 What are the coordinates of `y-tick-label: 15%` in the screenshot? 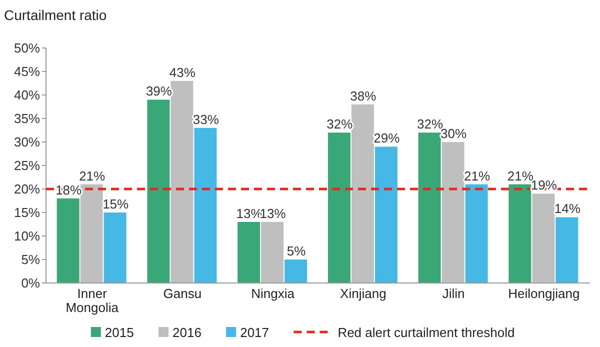 It's located at (27, 212).